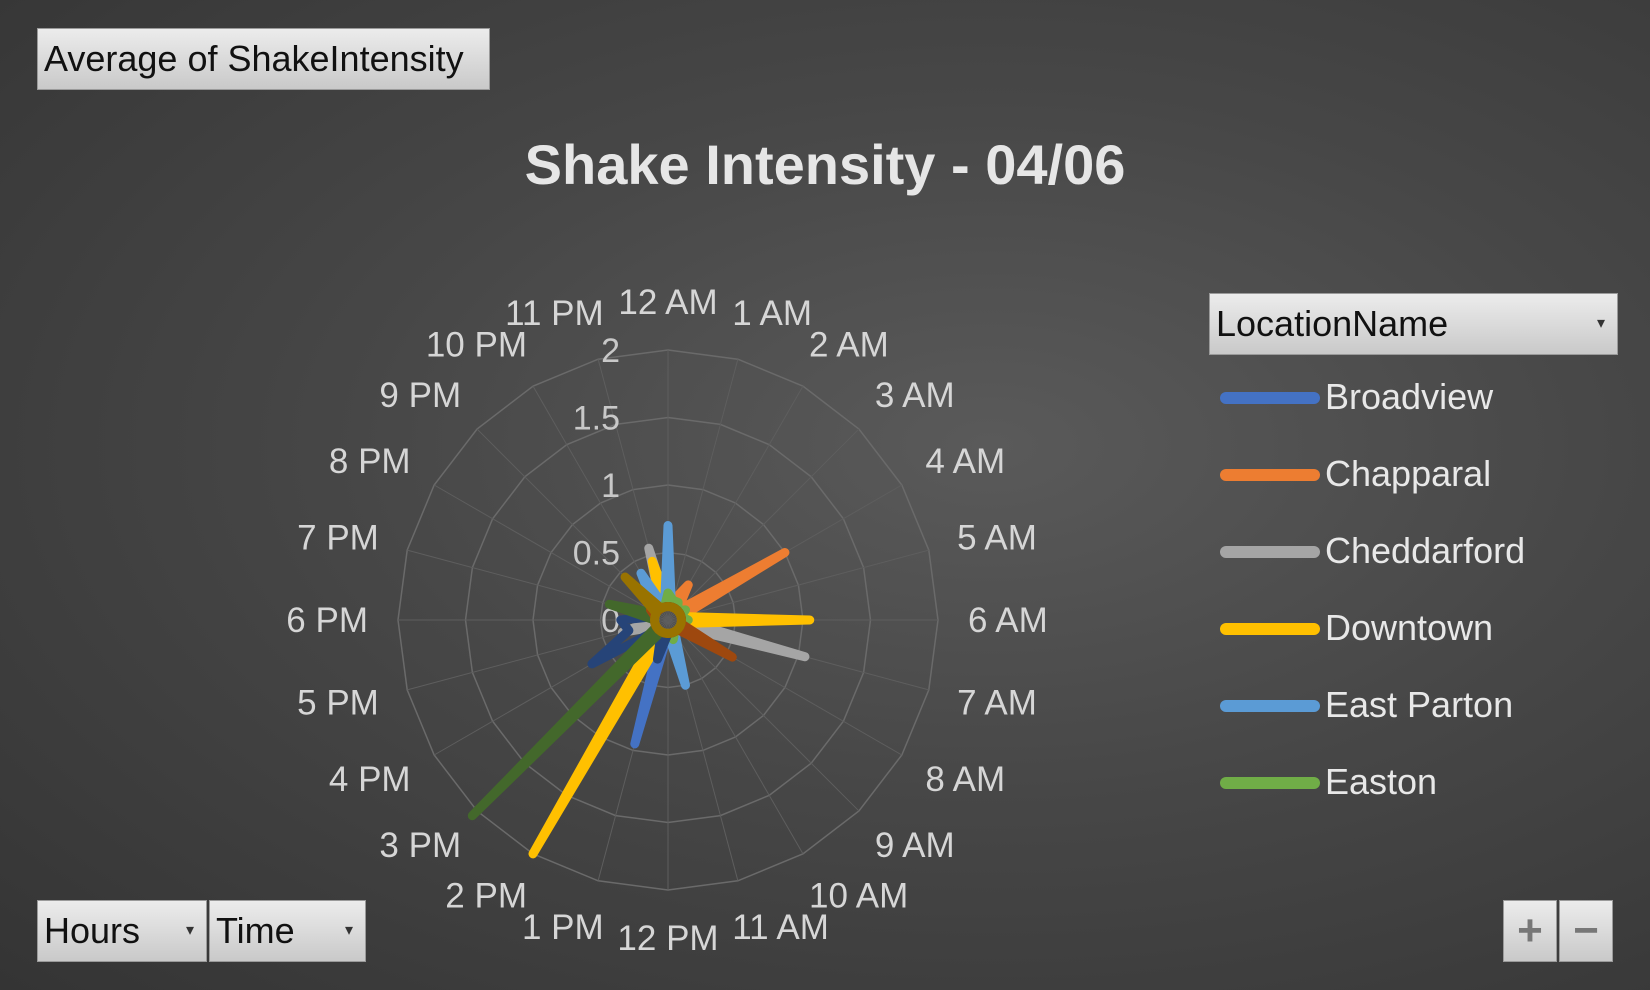 The height and width of the screenshot is (990, 1650). What do you see at coordinates (1409, 396) in the screenshot?
I see `legend-label: Broadview` at bounding box center [1409, 396].